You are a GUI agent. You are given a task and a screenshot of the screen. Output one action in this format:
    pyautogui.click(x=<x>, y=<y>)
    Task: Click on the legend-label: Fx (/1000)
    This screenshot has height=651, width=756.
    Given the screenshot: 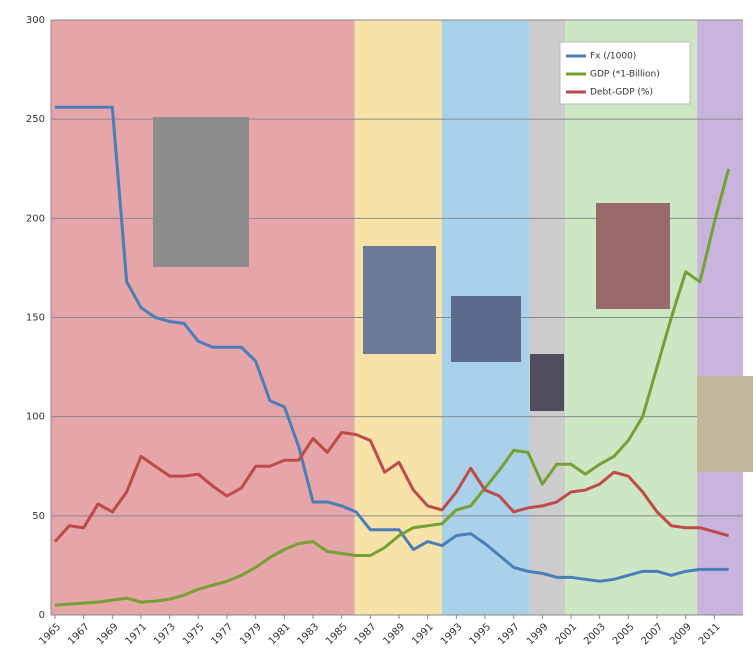 What is the action you would take?
    pyautogui.click(x=613, y=57)
    